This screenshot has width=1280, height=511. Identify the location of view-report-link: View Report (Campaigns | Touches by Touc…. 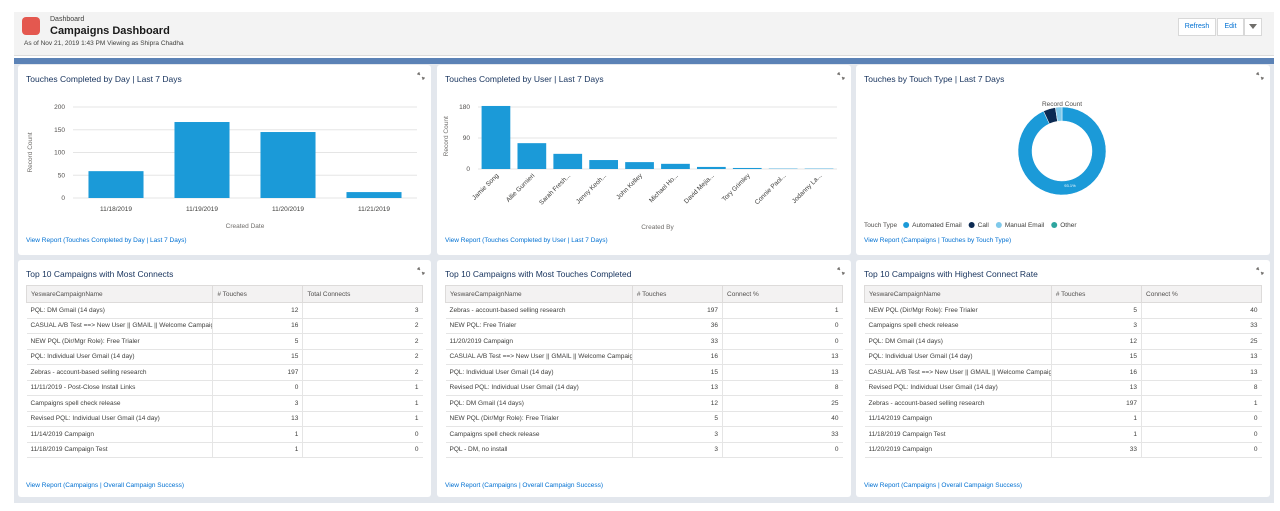
(938, 240).